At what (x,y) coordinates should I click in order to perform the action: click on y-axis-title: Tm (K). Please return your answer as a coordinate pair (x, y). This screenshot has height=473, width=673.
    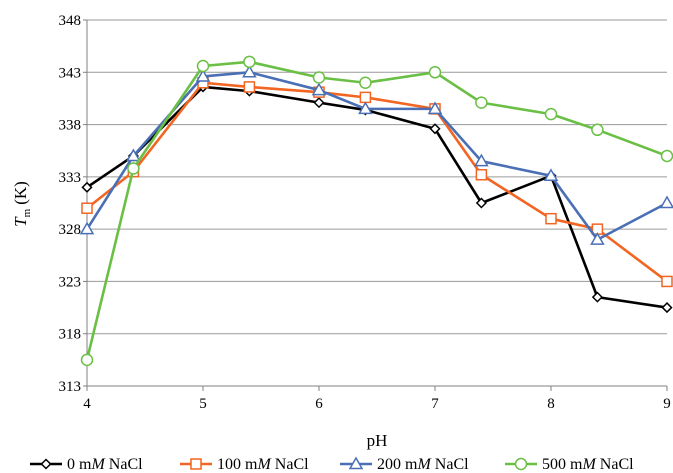
    Looking at the image, I should click on (22, 204).